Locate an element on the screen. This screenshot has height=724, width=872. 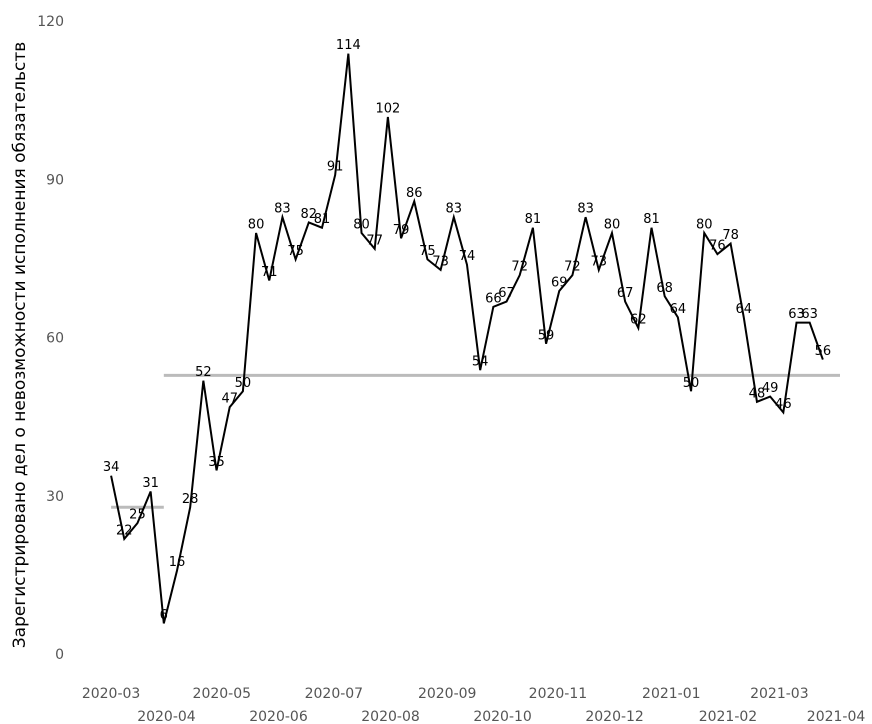
data-label: 114 is located at coordinates (348, 45).